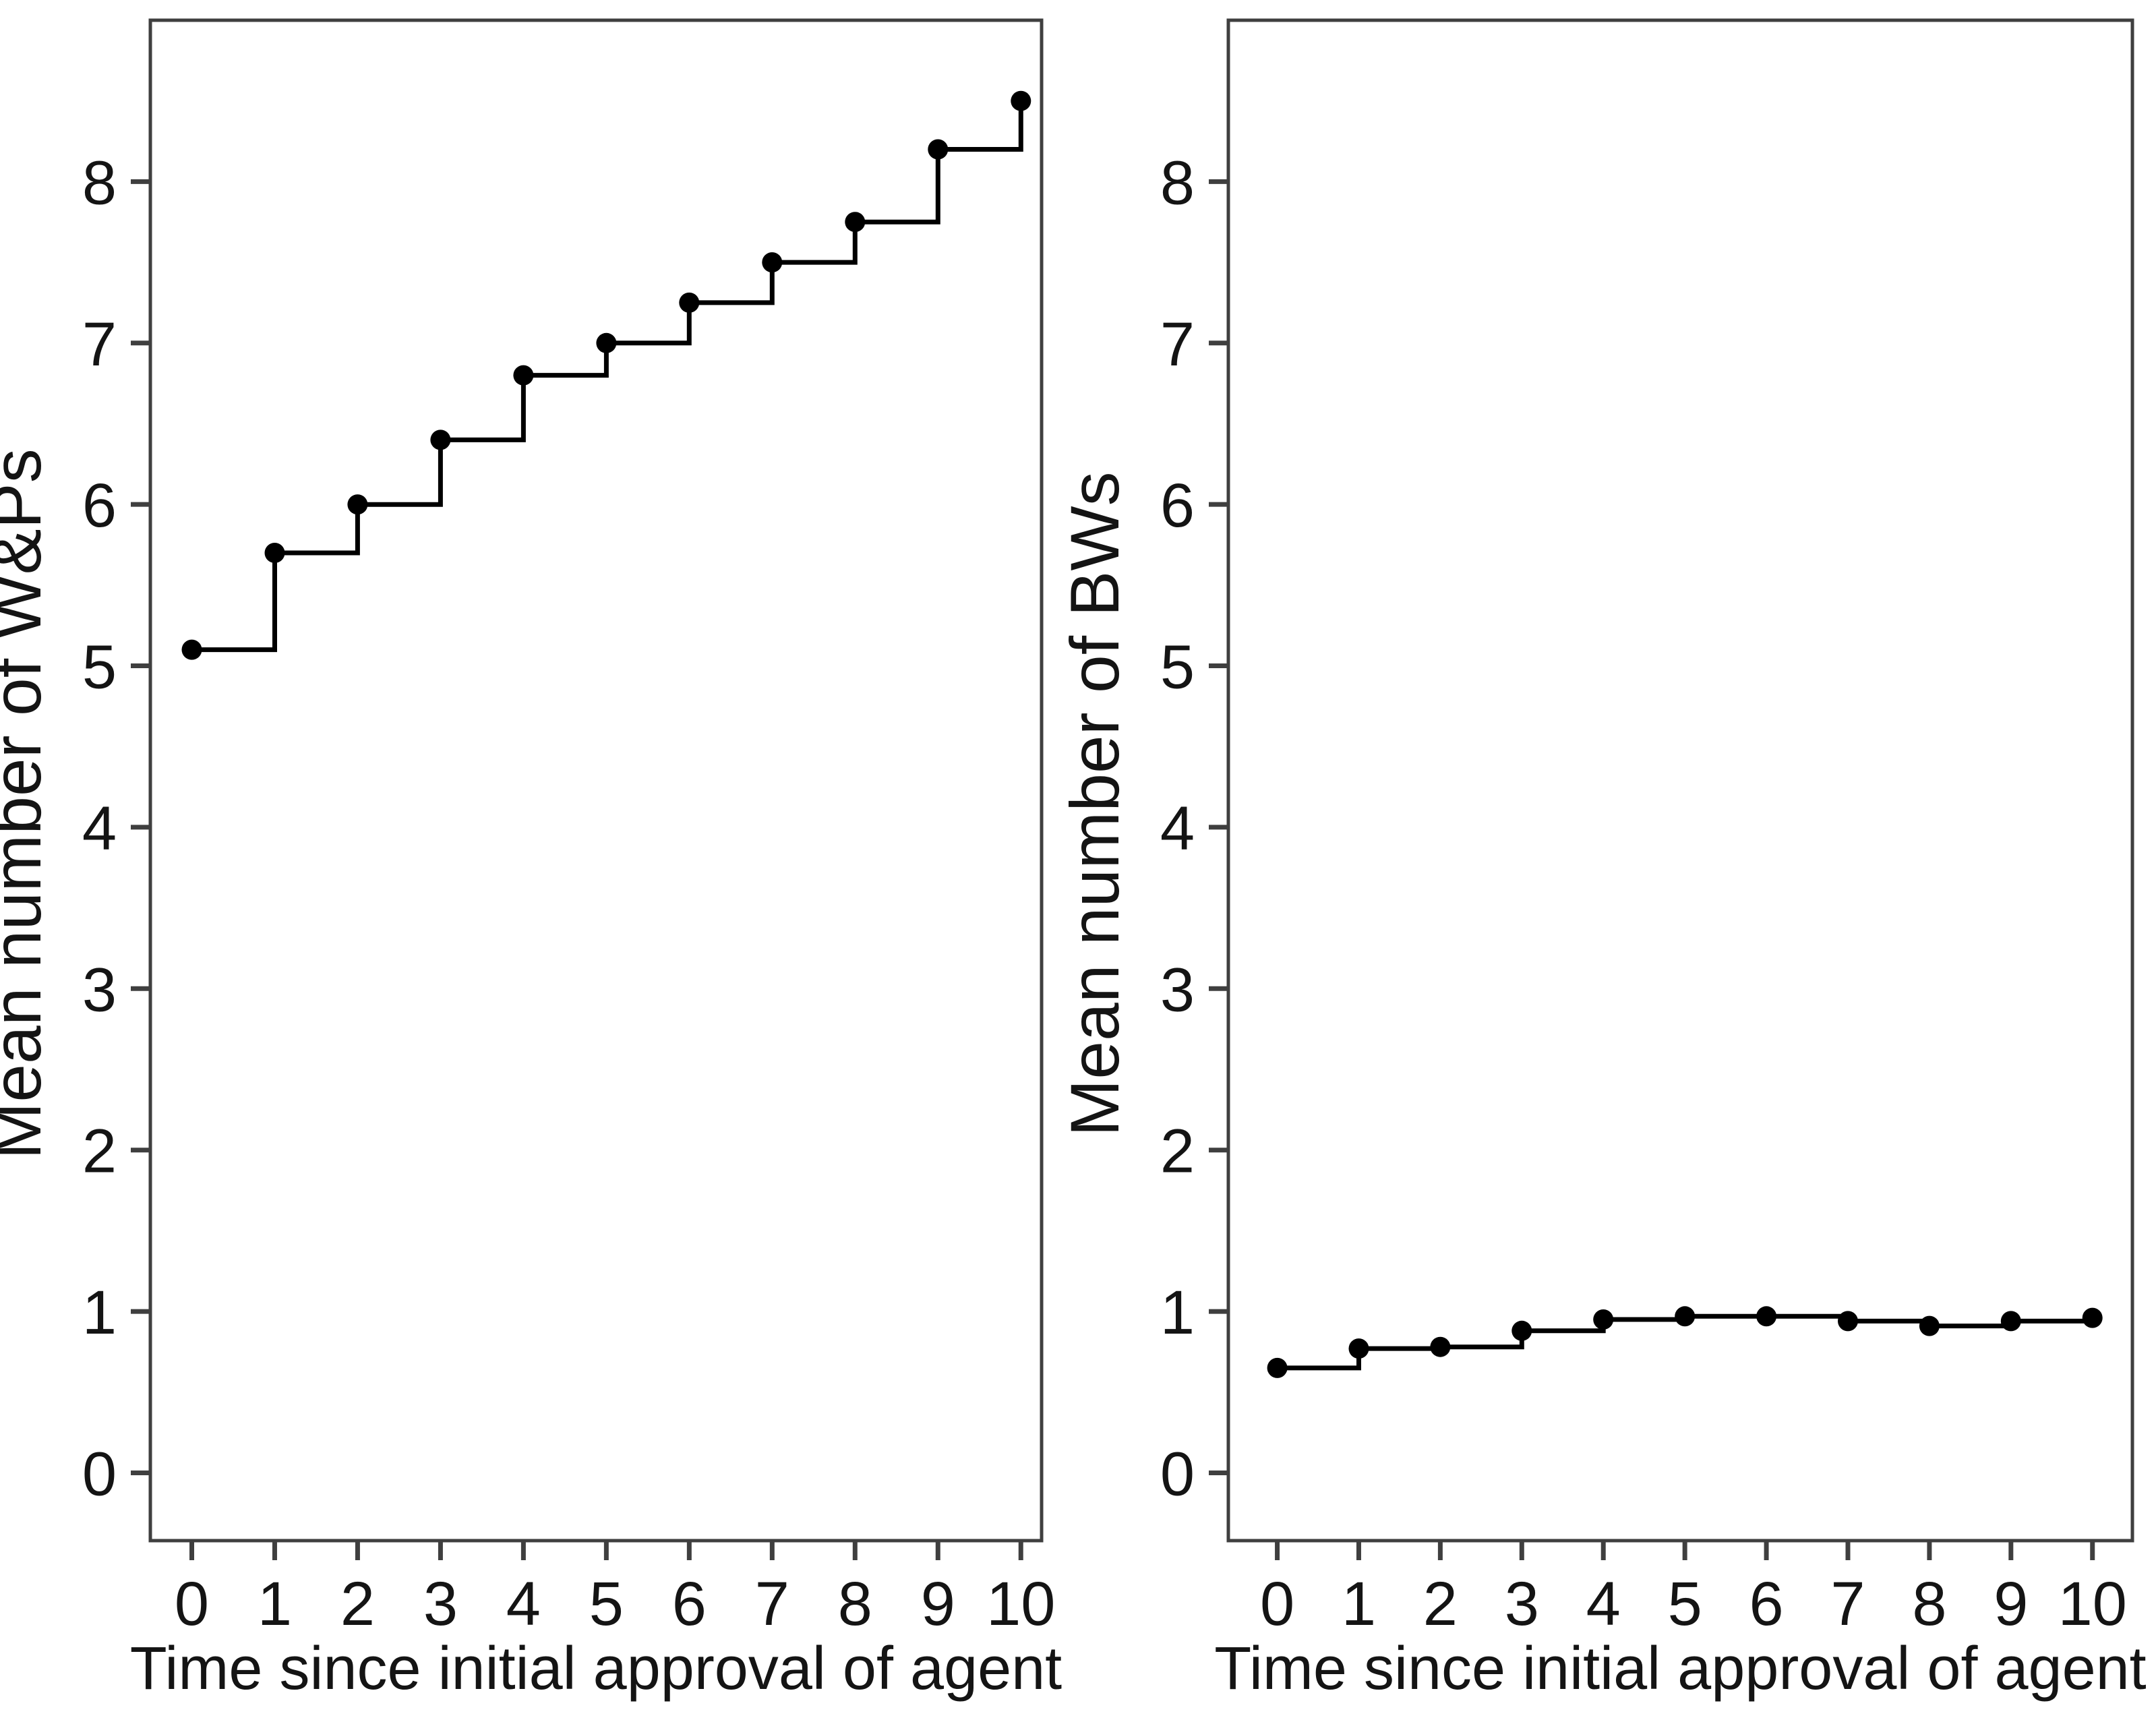  What do you see at coordinates (1094, 804) in the screenshot?
I see `y-axis-title: Mean number of BWs` at bounding box center [1094, 804].